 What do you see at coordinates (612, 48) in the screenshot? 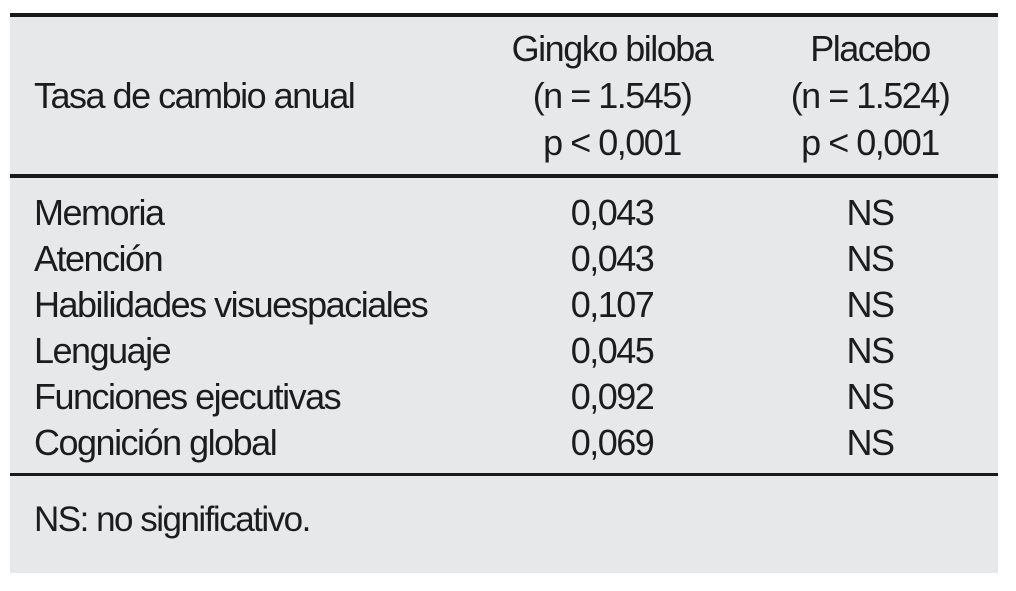
I see `gingko-column-name: Gingko biloba` at bounding box center [612, 48].